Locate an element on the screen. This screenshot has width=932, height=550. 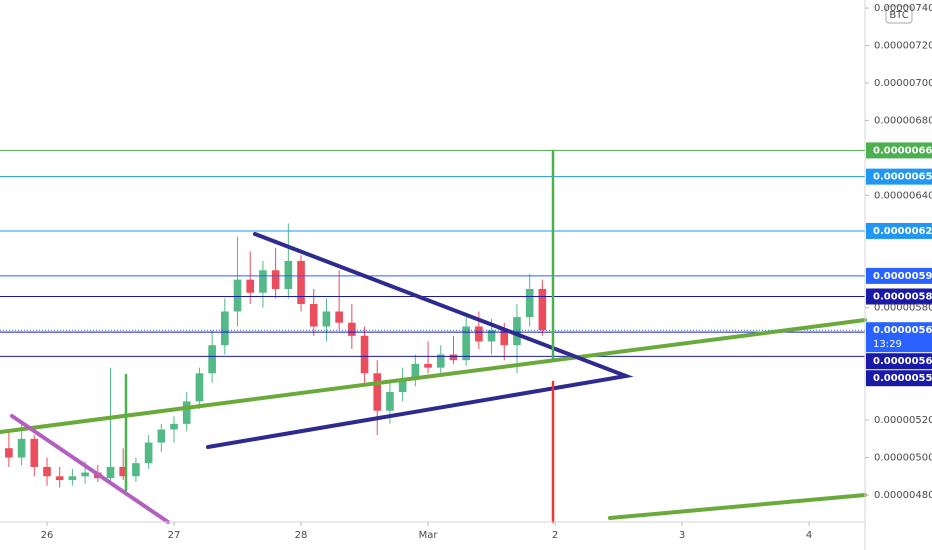
y-tick-label: 0.00000520 is located at coordinates (903, 420).